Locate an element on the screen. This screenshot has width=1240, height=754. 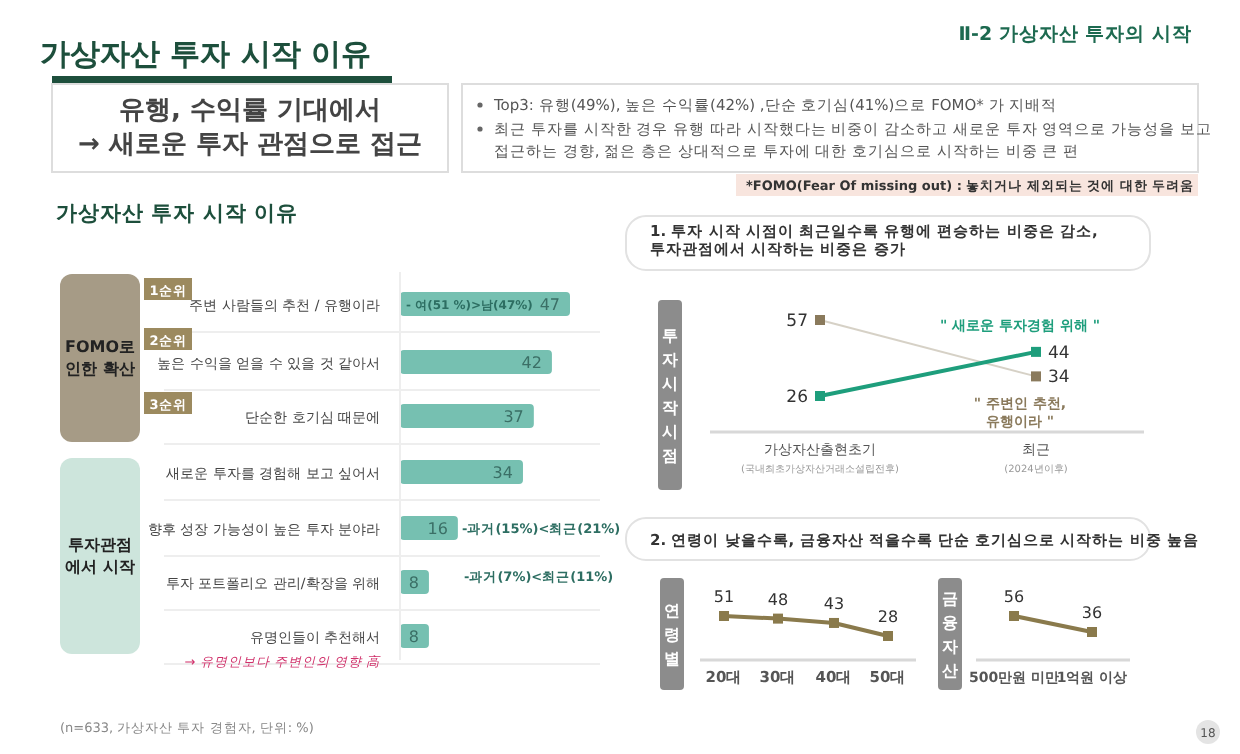
text: 투자관점 에서 시작 is located at coordinates (100, 556).